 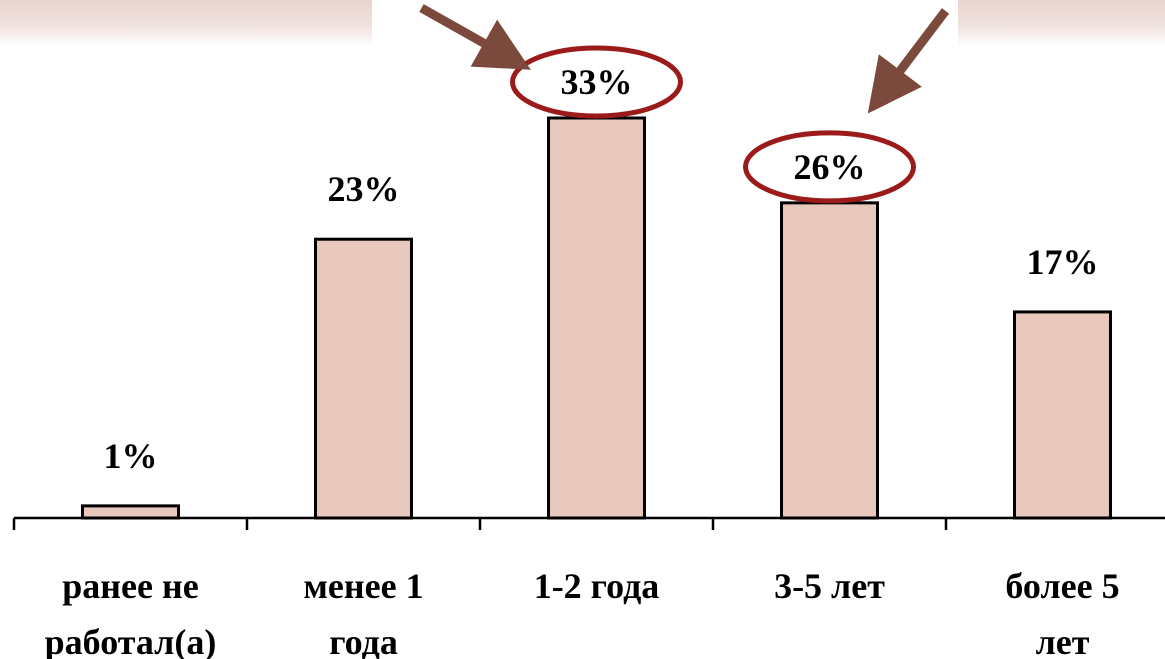 What do you see at coordinates (131, 640) in the screenshot?
I see `category-label: работал(а)` at bounding box center [131, 640].